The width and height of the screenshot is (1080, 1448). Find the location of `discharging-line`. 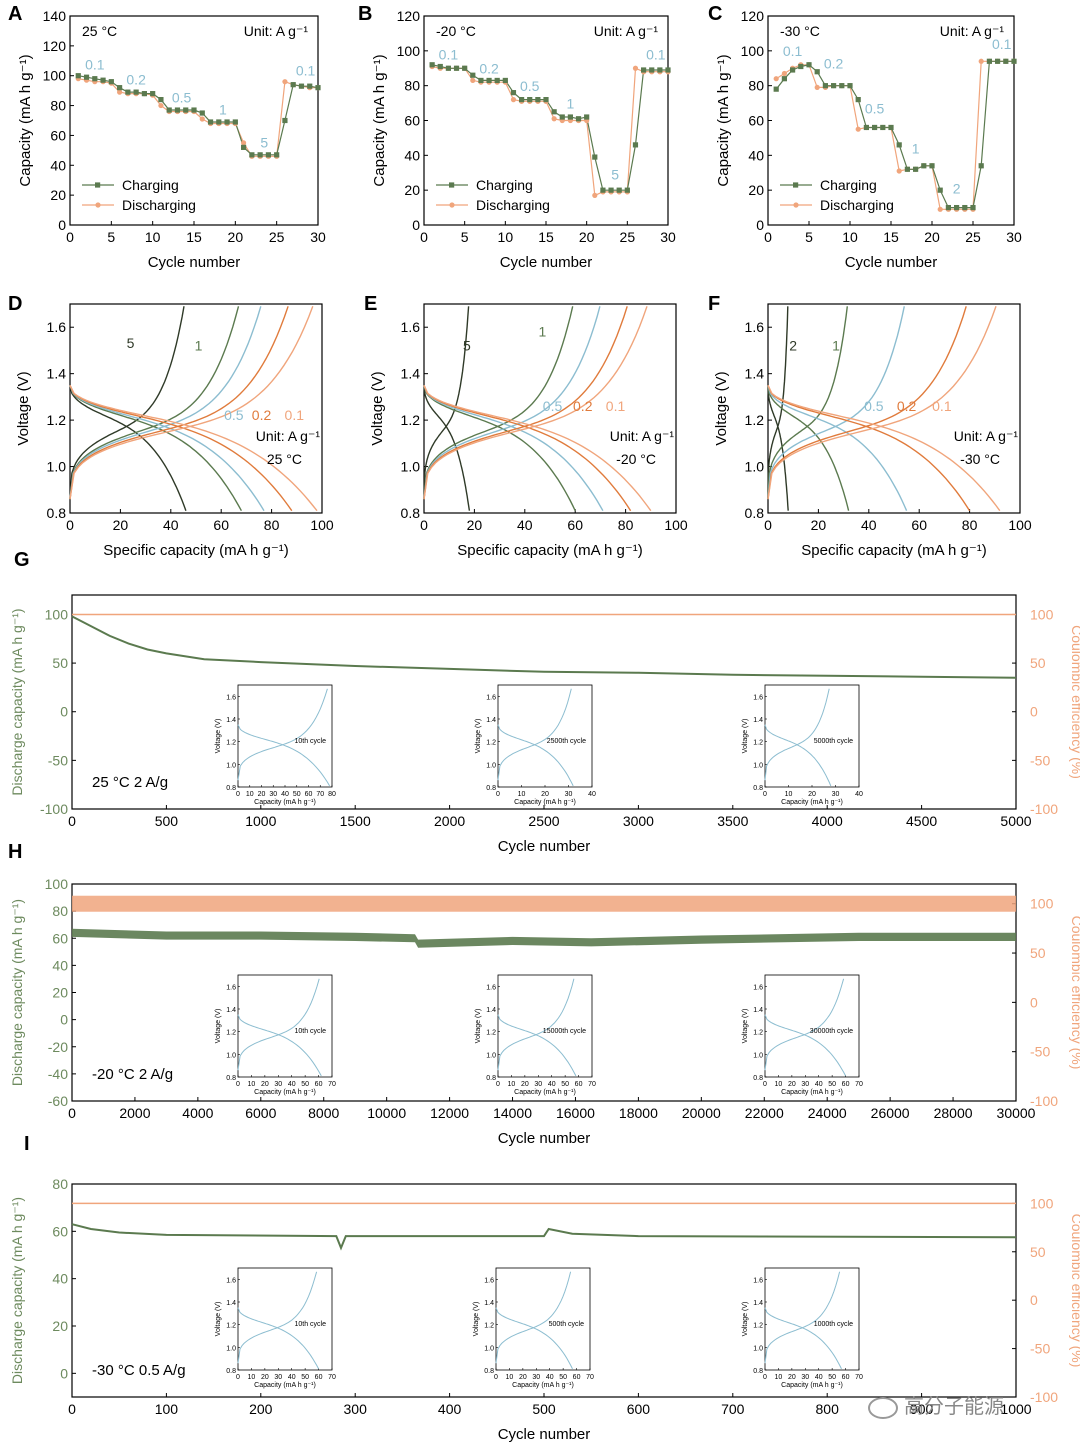

discharging-line is located at coordinates (894, 135).